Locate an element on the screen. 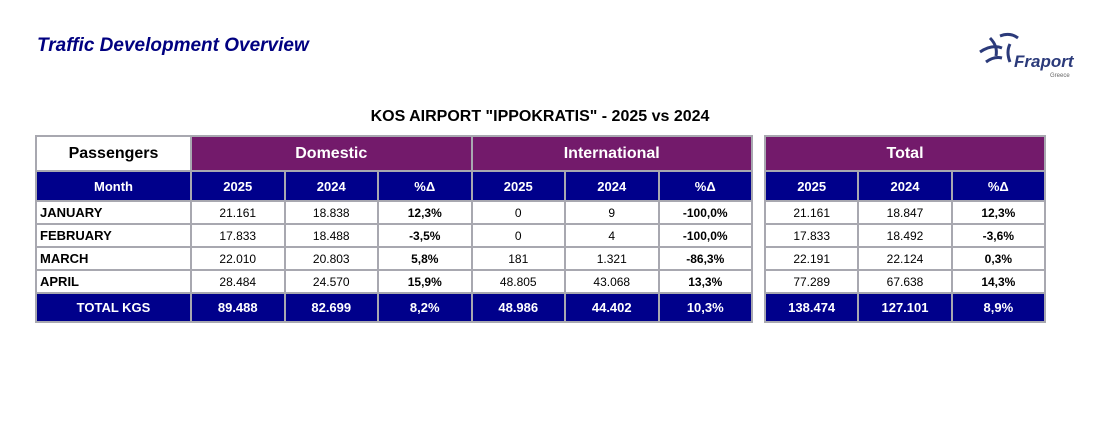 Image resolution: width=1119 pixels, height=421 pixels. total-cell: -3,6% is located at coordinates (998, 235).